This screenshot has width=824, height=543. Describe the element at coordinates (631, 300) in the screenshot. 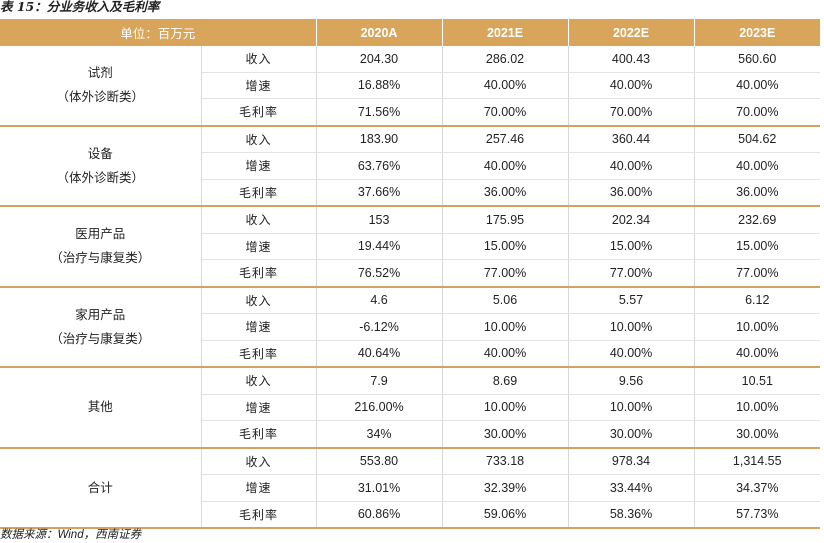

I see `value-cell: 5.57` at that location.